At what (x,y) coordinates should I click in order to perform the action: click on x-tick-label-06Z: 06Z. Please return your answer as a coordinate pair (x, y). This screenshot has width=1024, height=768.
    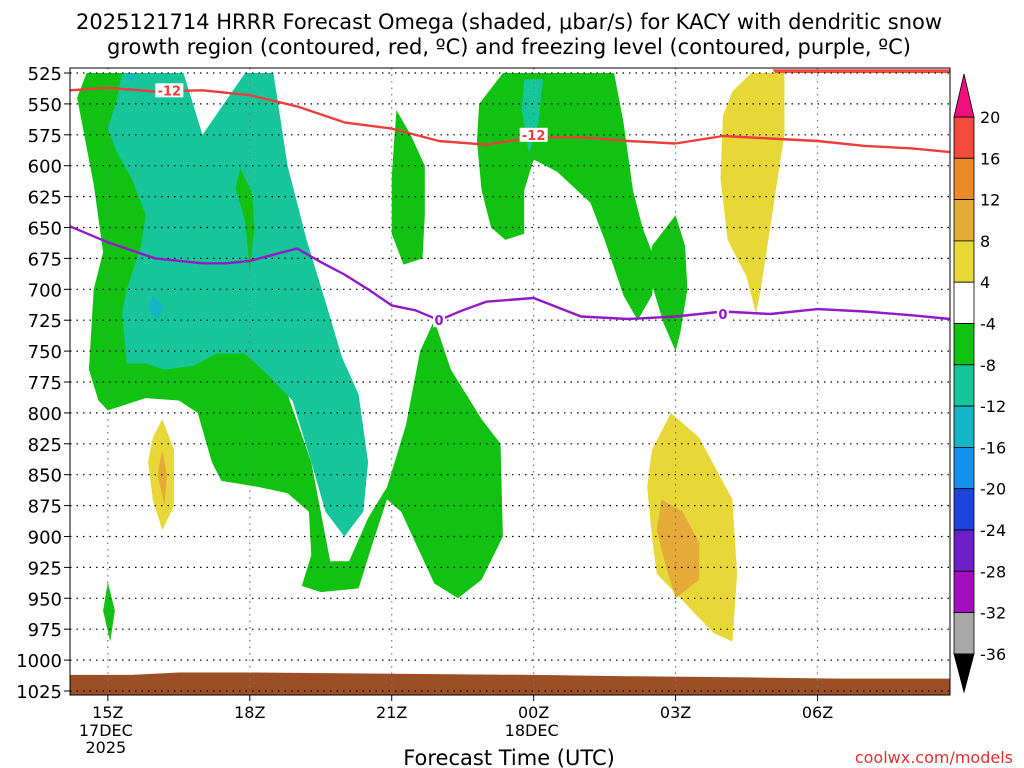
    Looking at the image, I should click on (817, 712).